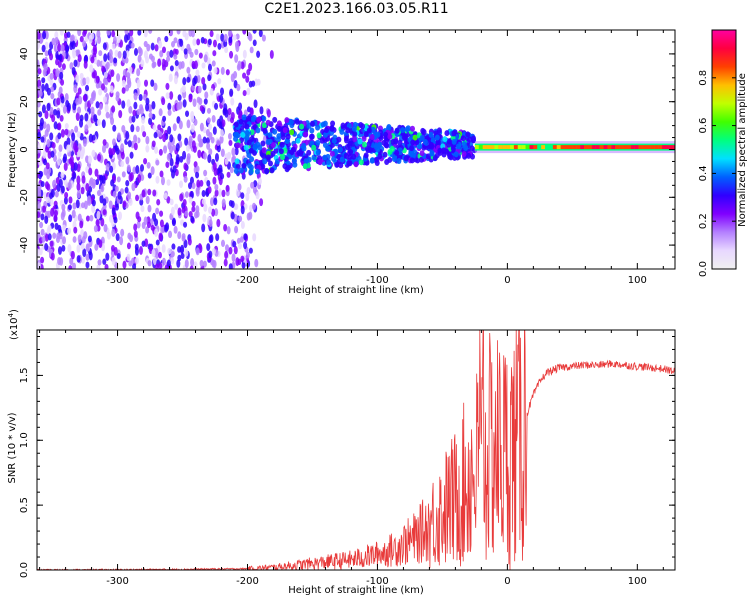 The width and height of the screenshot is (750, 600). What do you see at coordinates (24, 440) in the screenshot?
I see `y-tick-label: 1.0` at bounding box center [24, 440].